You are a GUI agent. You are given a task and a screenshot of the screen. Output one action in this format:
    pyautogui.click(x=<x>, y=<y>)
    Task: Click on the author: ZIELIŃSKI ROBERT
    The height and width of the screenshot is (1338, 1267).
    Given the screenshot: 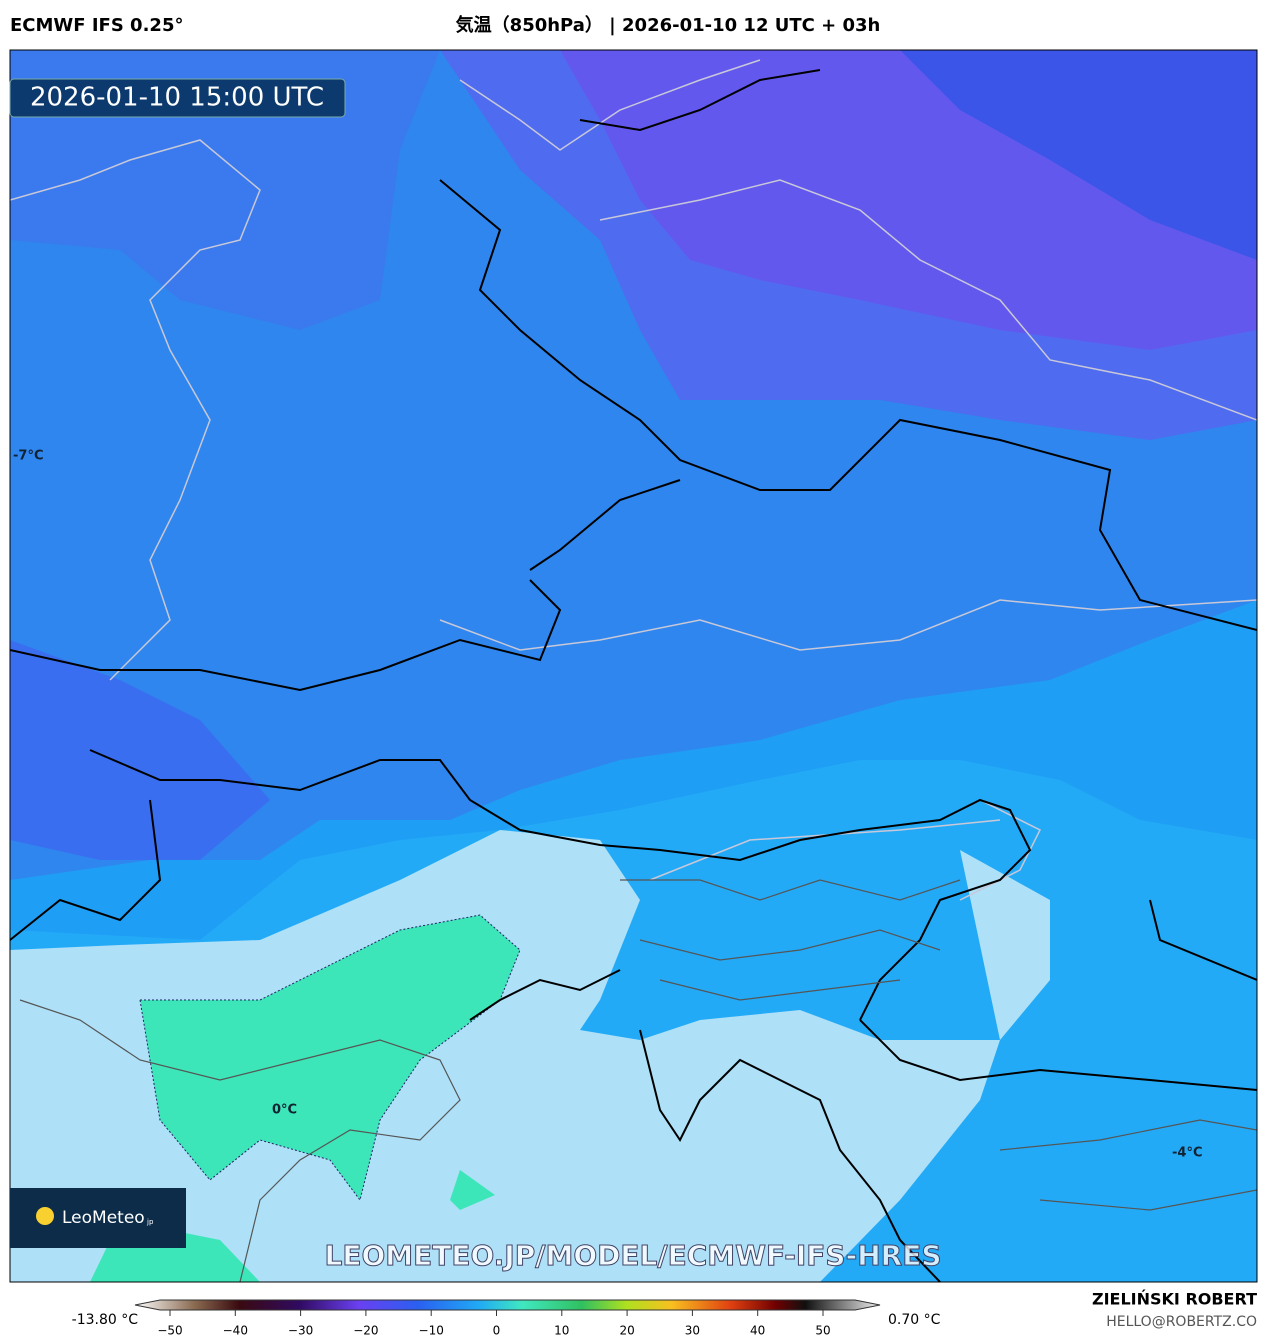 What is the action you would take?
    pyautogui.click(x=1174, y=1299)
    